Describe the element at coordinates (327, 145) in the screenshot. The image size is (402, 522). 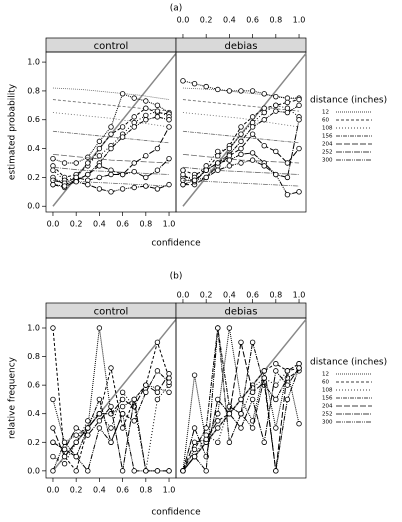
I see `legend-label: 204` at that location.